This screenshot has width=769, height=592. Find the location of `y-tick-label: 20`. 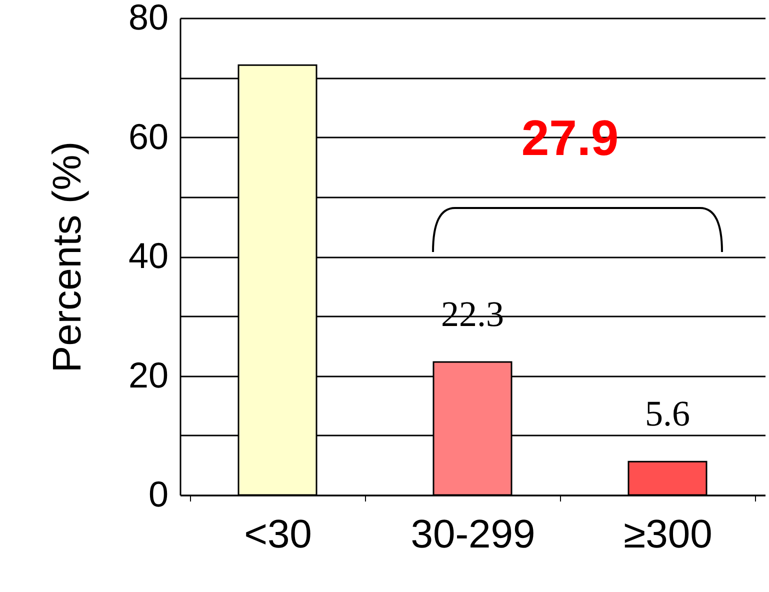

y-tick-label: 20 is located at coordinates (148, 375).